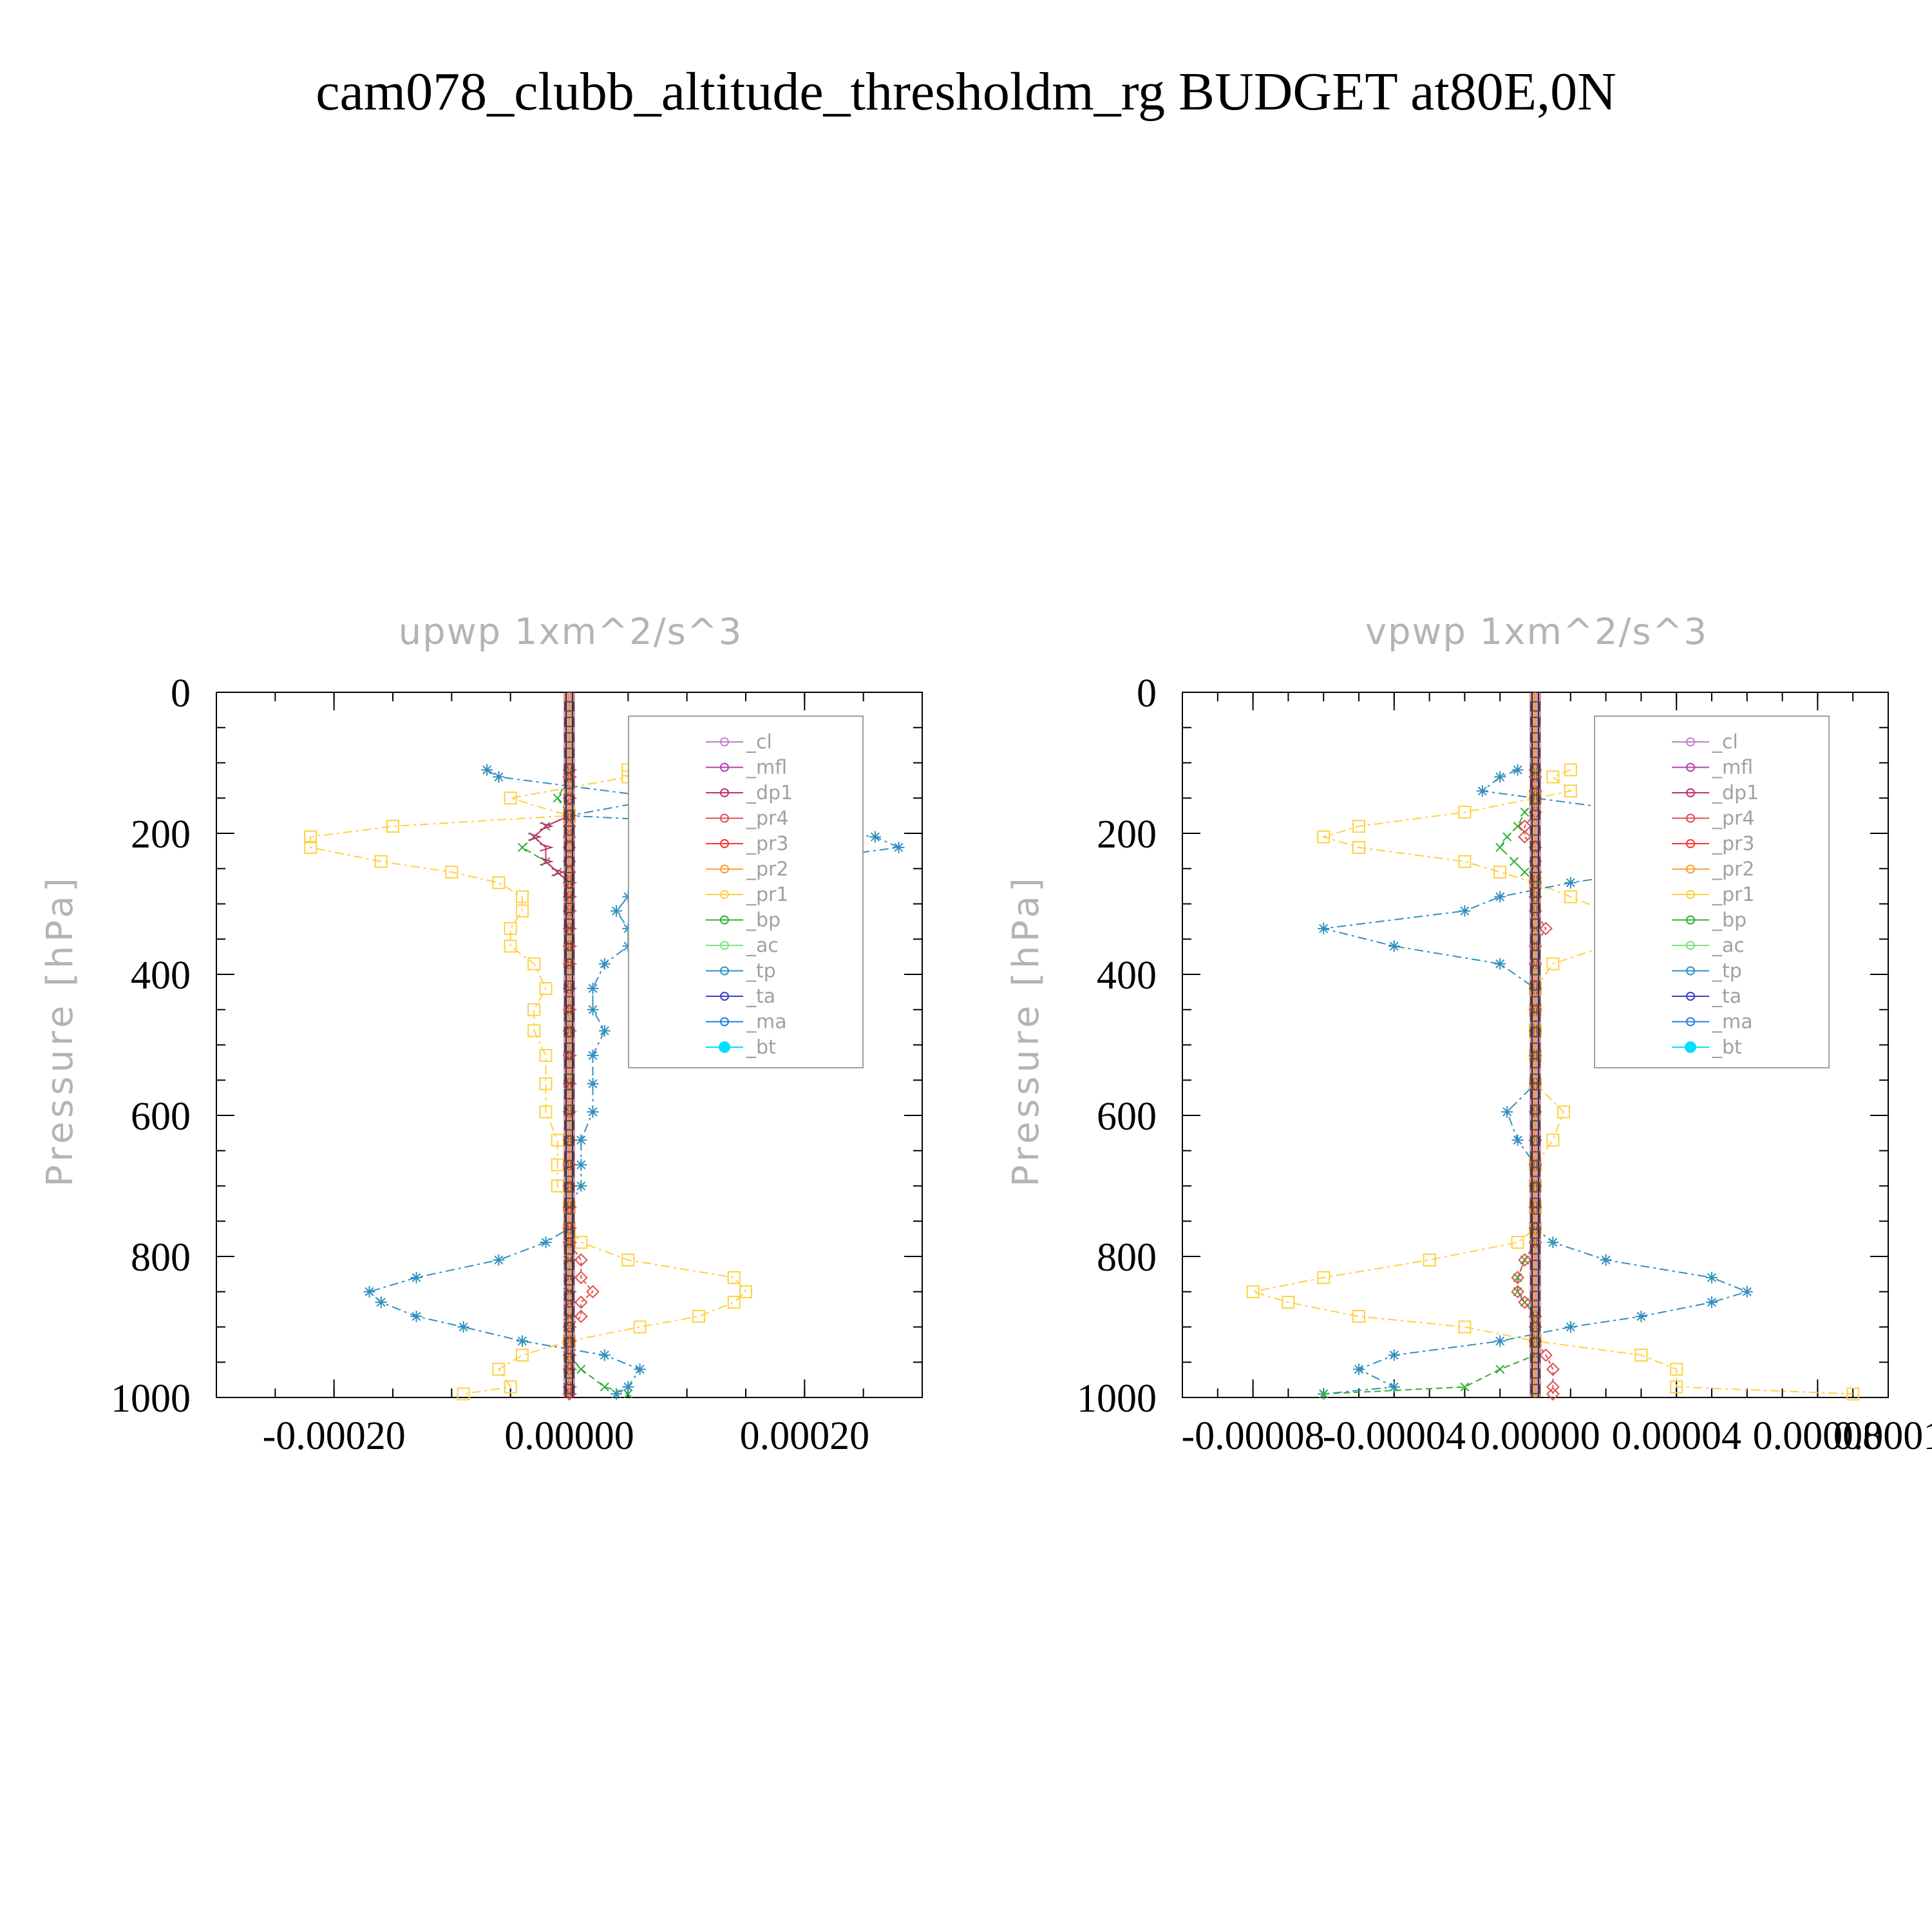 This screenshot has height=1932, width=1932. Describe the element at coordinates (1715, 793) in the screenshot. I see `legend-item-dp1: _dp1` at that location.